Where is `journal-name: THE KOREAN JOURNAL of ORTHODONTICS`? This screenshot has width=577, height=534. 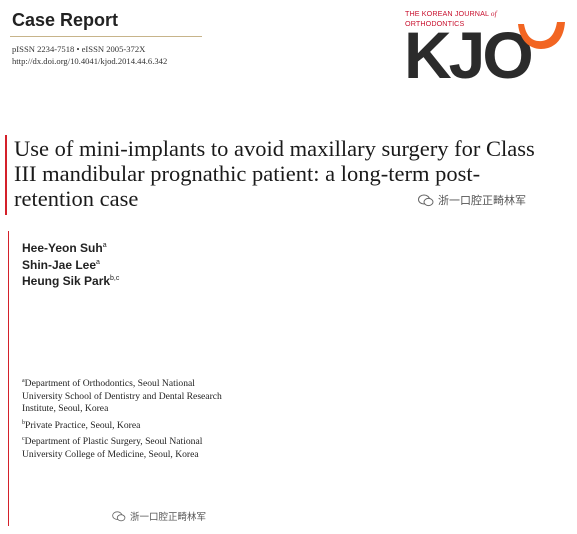
journal-name: THE KOREAN JOURNAL of ORTHODONTICS is located at coordinates (451, 18).